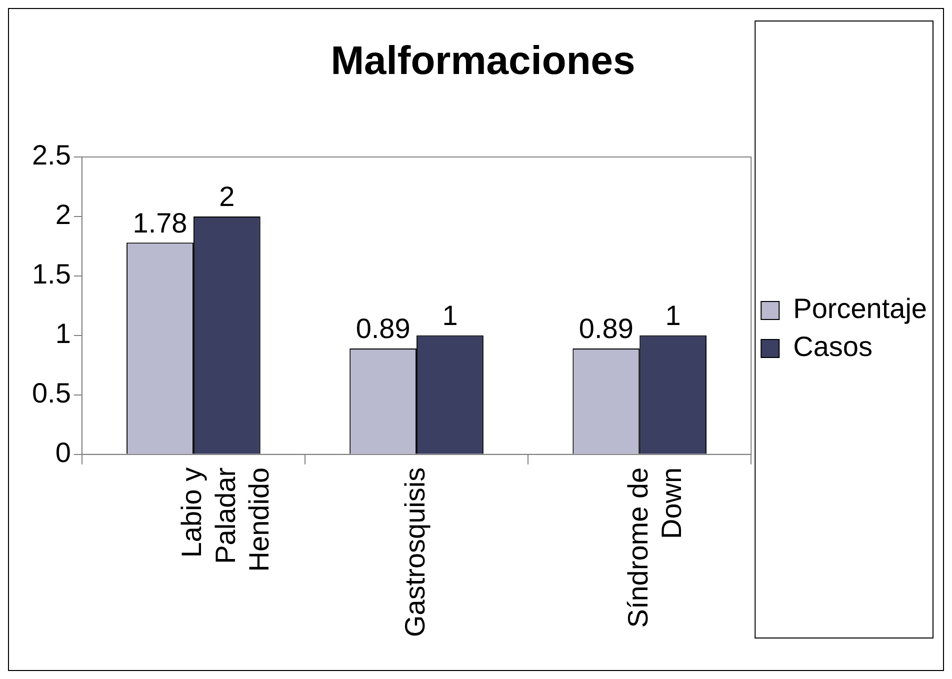 The width and height of the screenshot is (952, 679). Describe the element at coordinates (654, 547) in the screenshot. I see `x-tick-label: Síndrome de Down` at that location.